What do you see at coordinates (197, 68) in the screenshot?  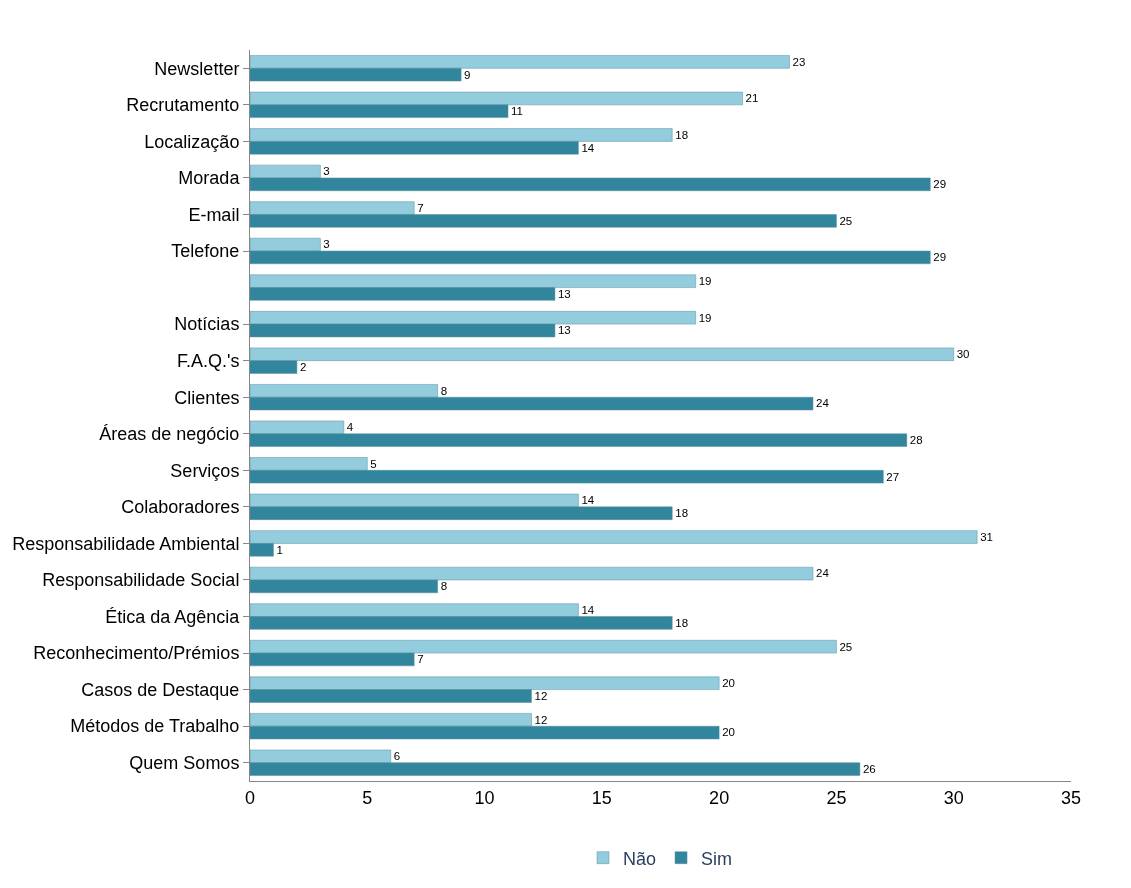 I see `y-tick-label: Newsletter` at bounding box center [197, 68].